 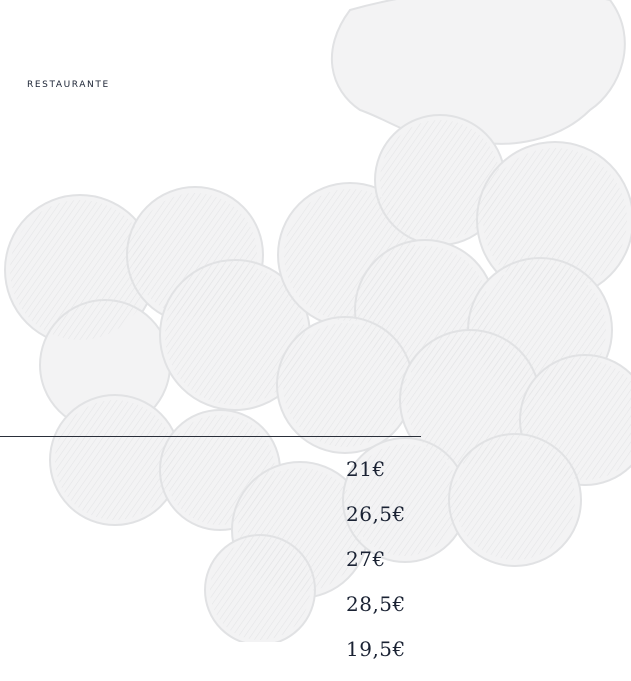 I want to click on price-item: 26,5€, so click(x=376, y=514).